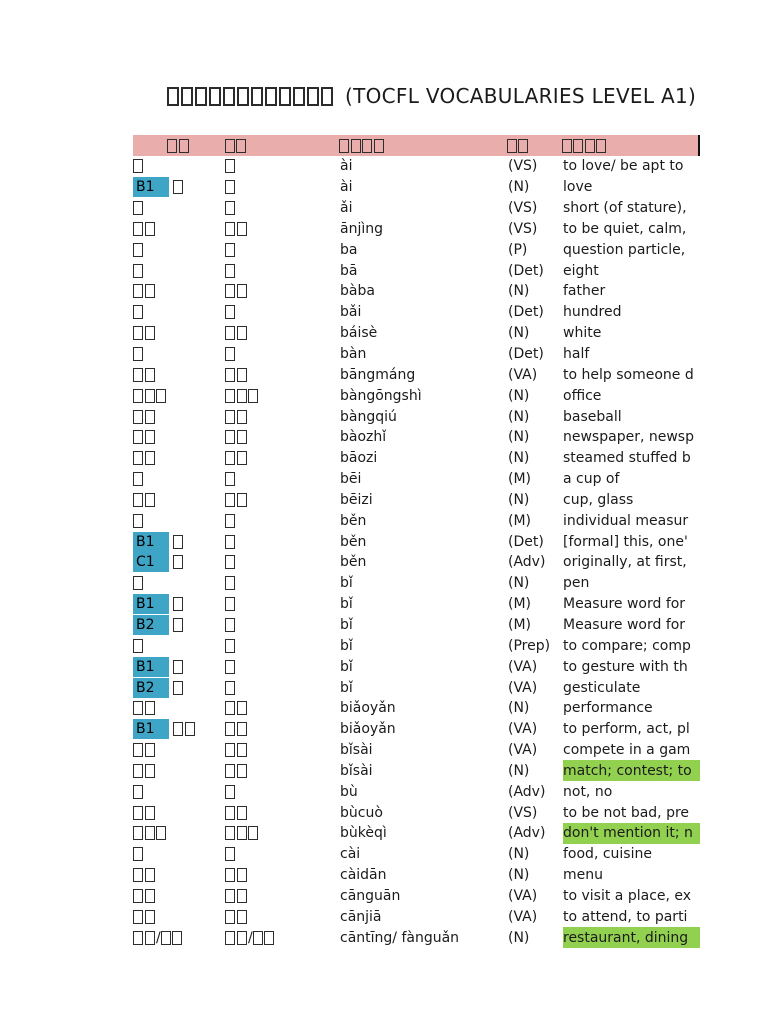 This screenshot has width=768, height=1024. I want to click on cell-english: to help someone d, so click(628, 374).